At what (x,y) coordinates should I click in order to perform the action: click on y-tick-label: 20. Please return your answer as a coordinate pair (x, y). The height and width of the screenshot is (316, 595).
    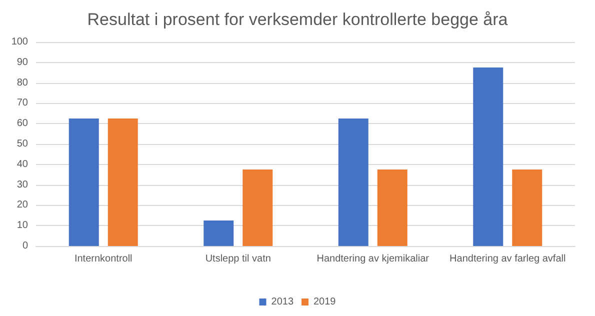
    Looking at the image, I should click on (22, 205).